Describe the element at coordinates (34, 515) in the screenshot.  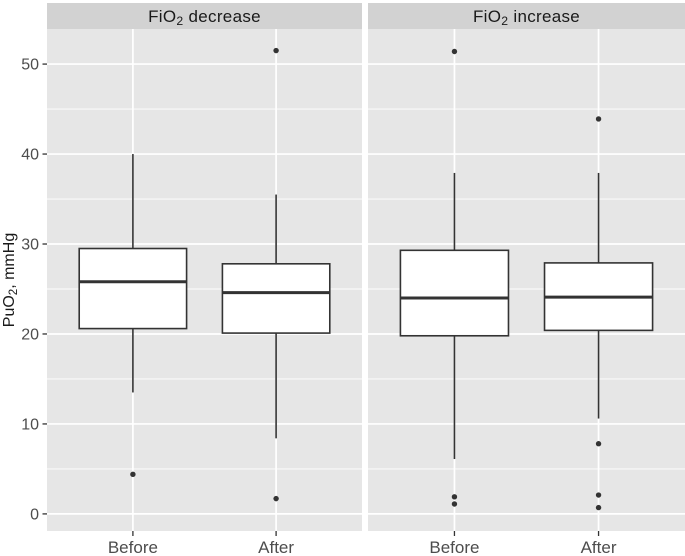
I see `y-tick-label: 0` at that location.